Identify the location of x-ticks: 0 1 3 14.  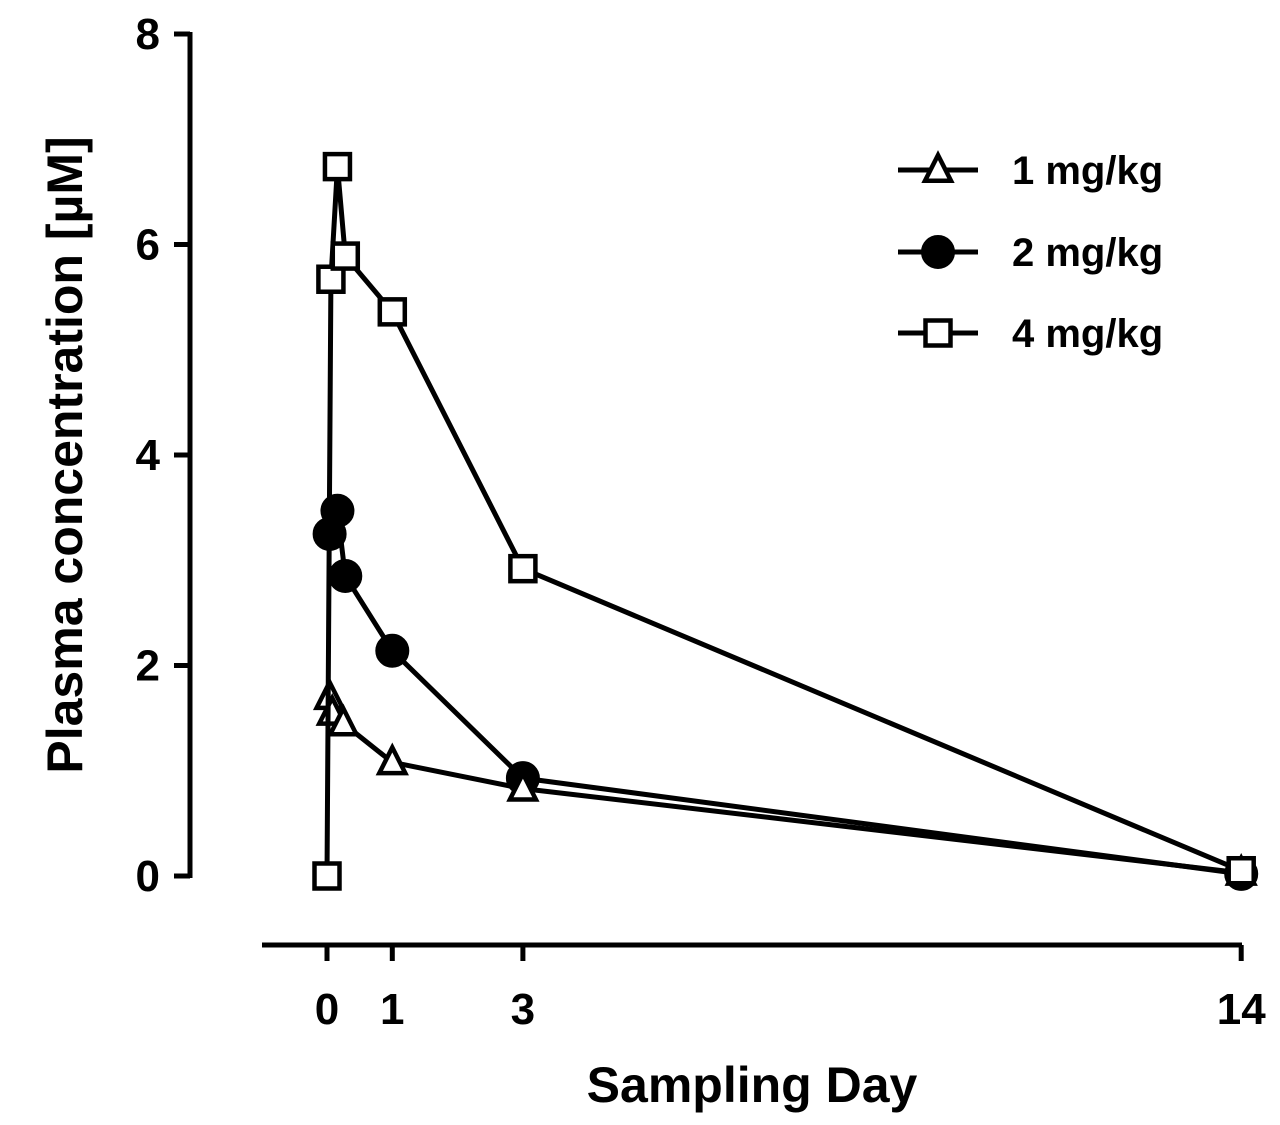
(790, 989).